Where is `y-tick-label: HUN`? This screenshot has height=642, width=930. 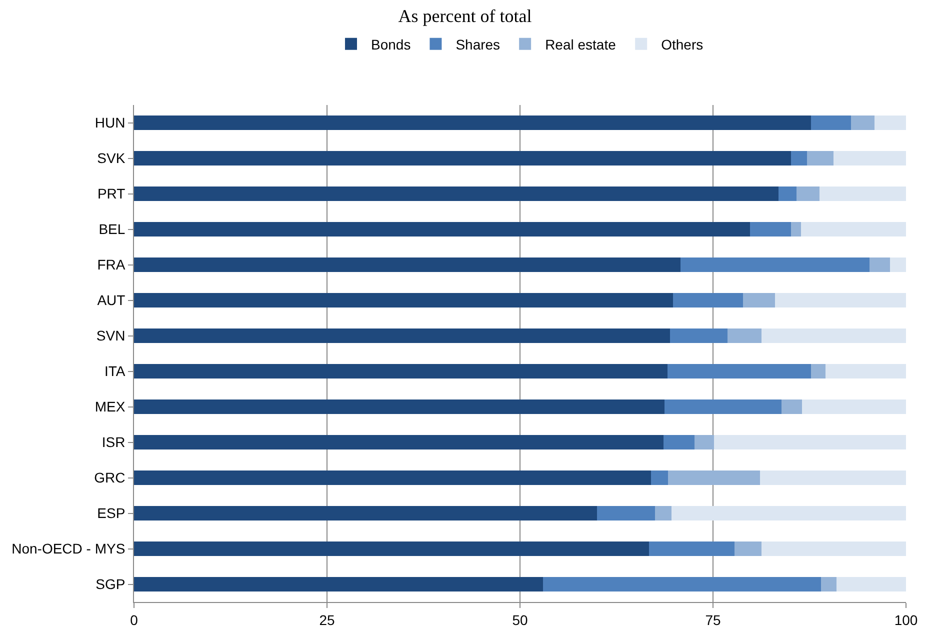 y-tick-label: HUN is located at coordinates (110, 122).